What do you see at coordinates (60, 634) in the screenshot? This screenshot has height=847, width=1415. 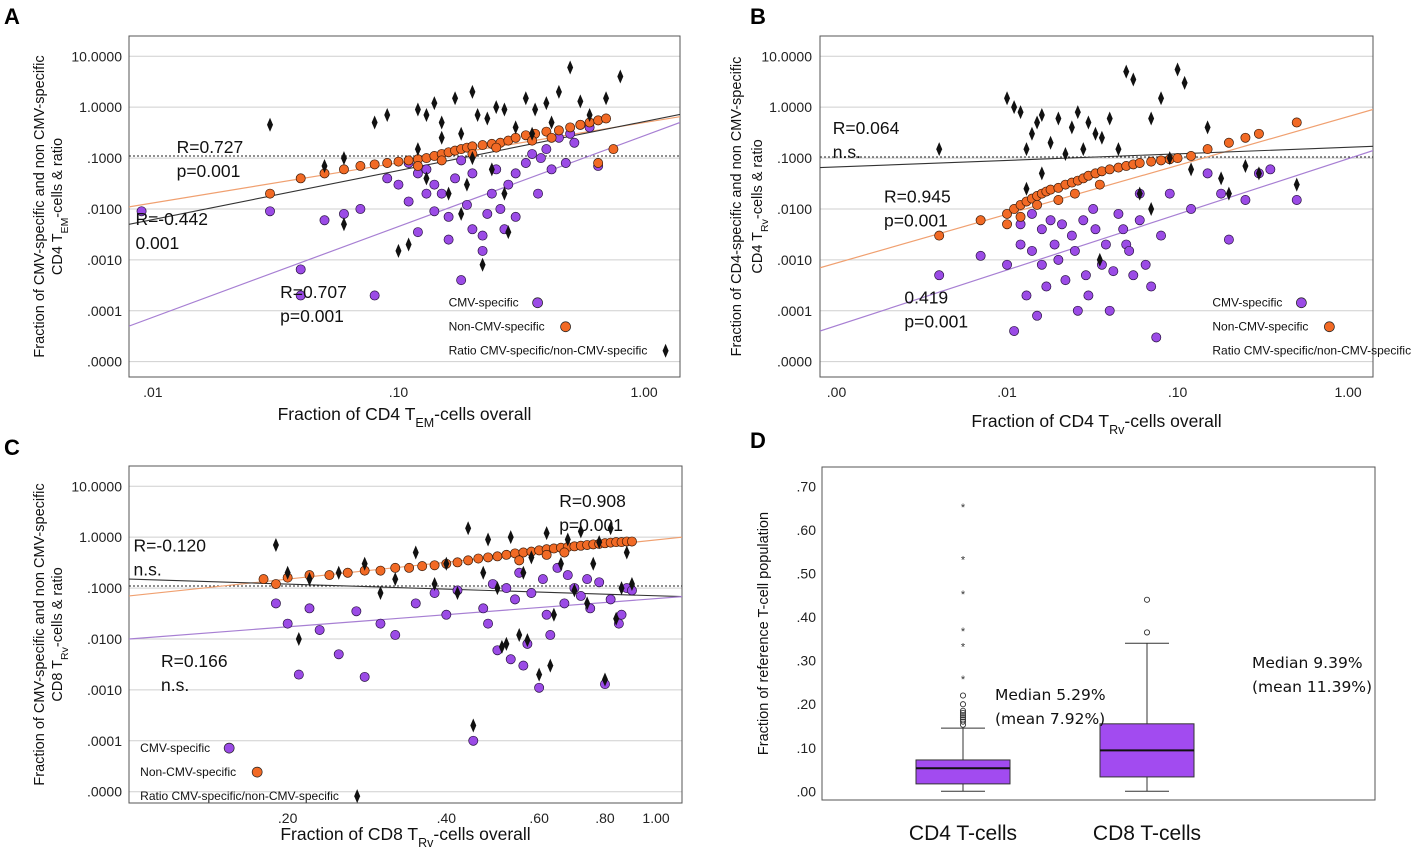 I see `y-axis-label-line2: CD8 TRv-cells & ratio` at bounding box center [60, 634].